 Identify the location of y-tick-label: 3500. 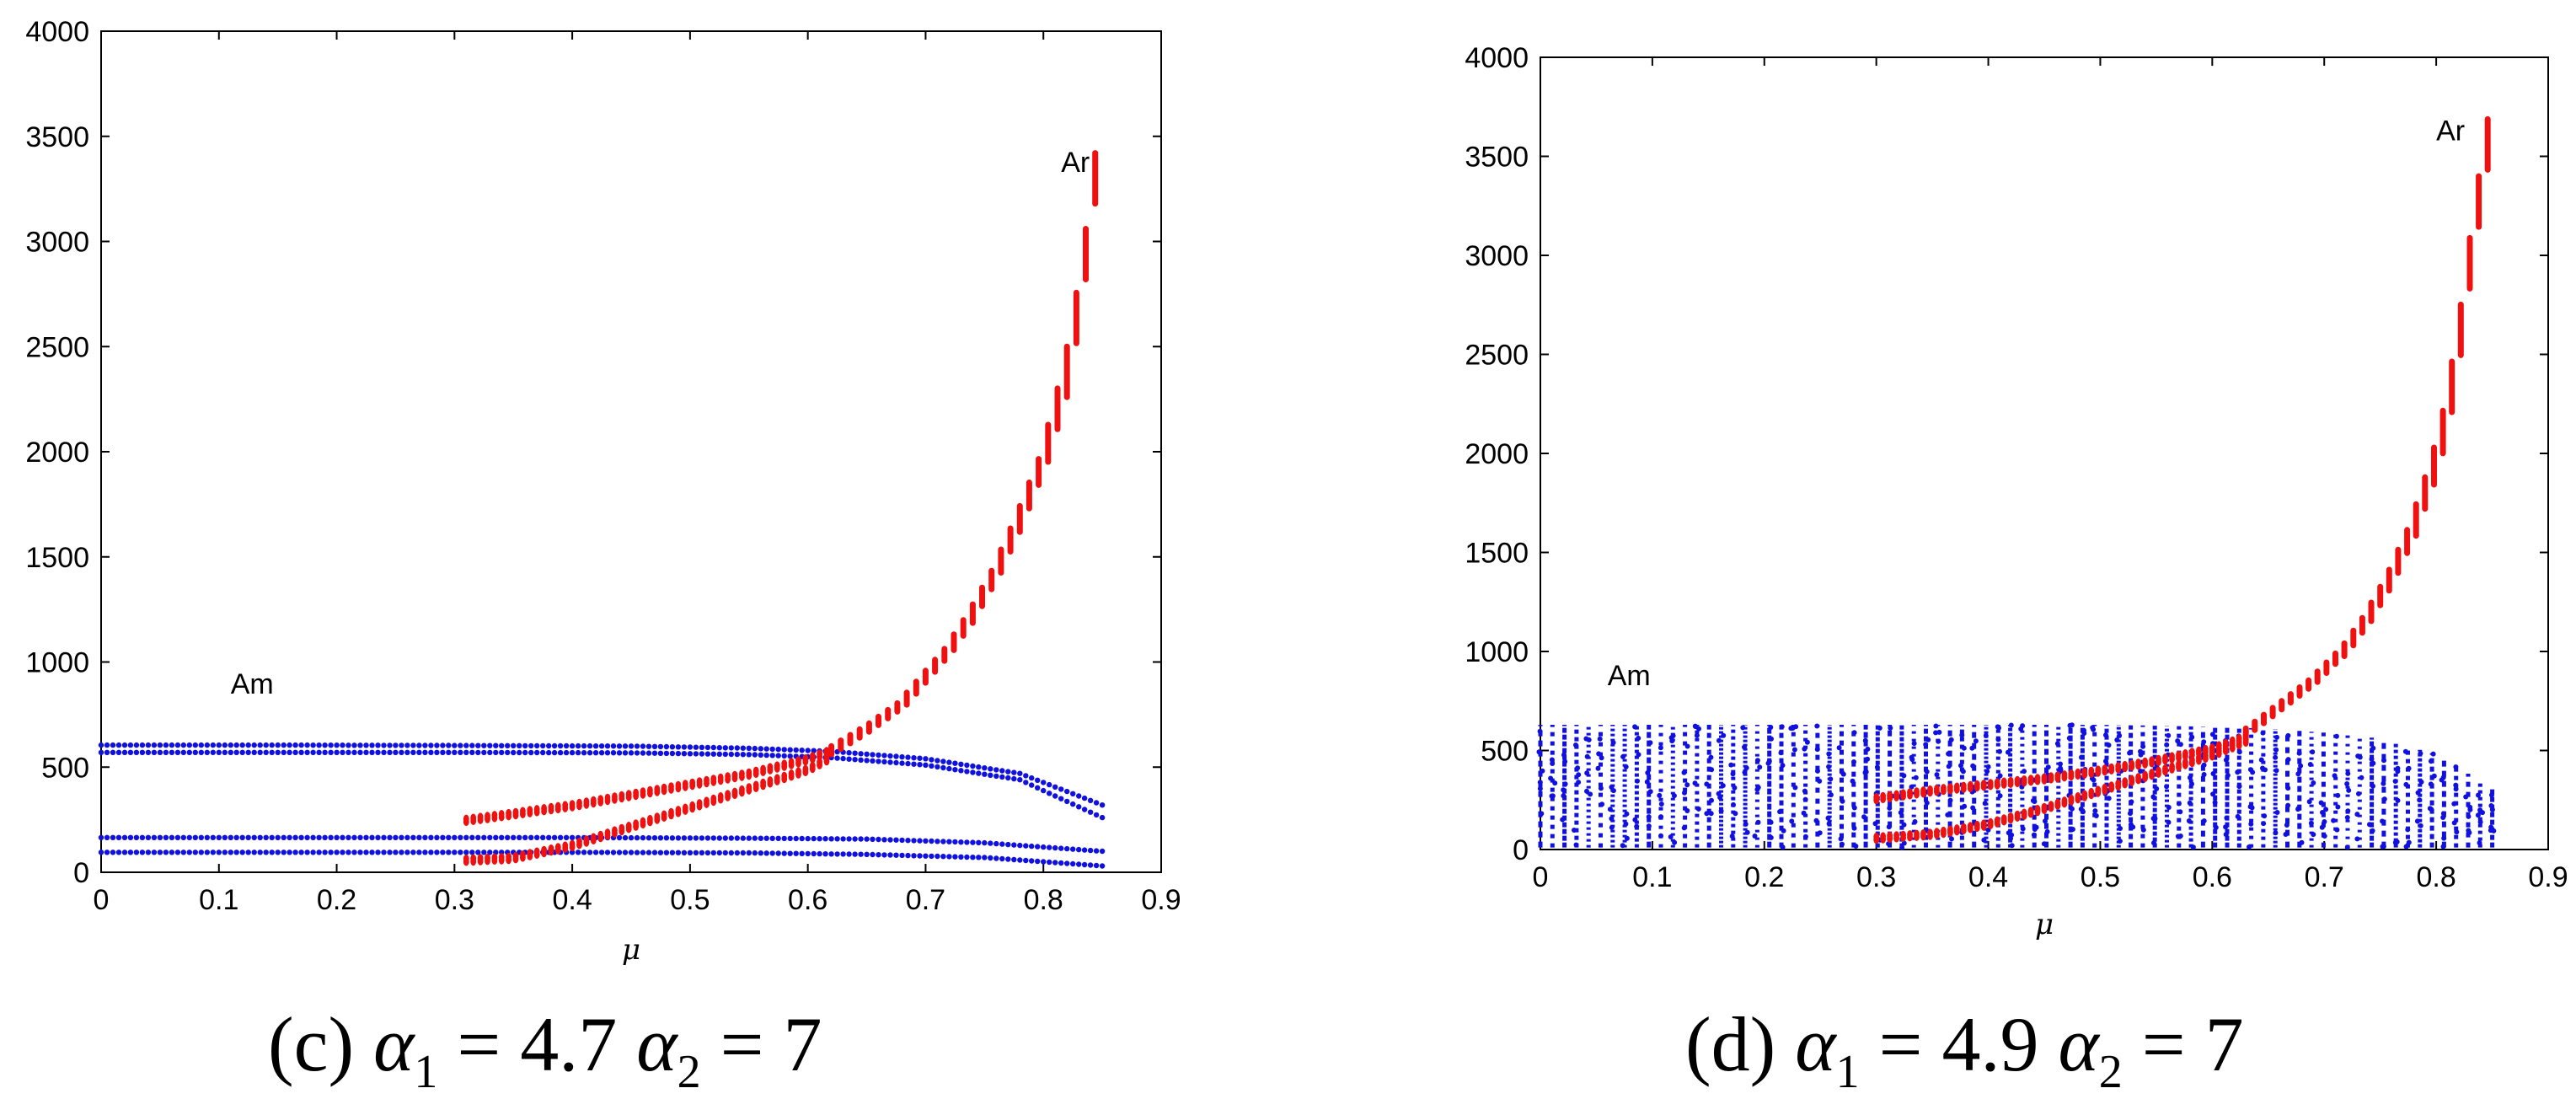
(1497, 158).